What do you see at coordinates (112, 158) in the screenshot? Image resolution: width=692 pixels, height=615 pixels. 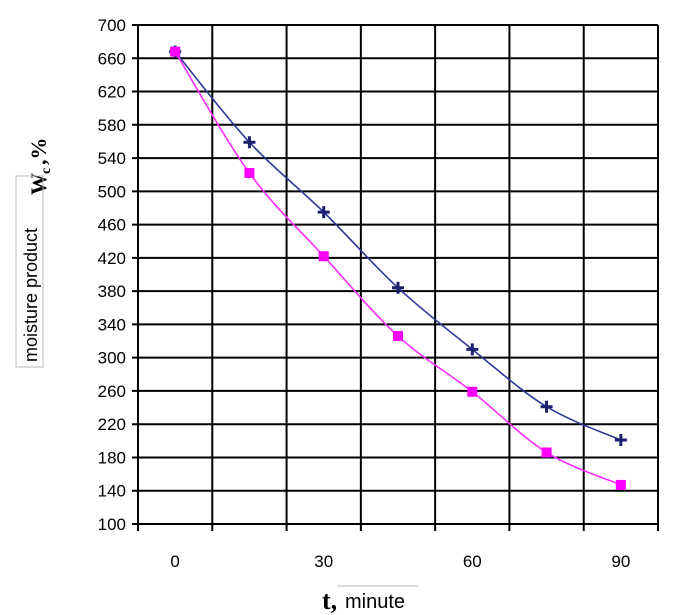 I see `y-tick-label: 540` at bounding box center [112, 158].